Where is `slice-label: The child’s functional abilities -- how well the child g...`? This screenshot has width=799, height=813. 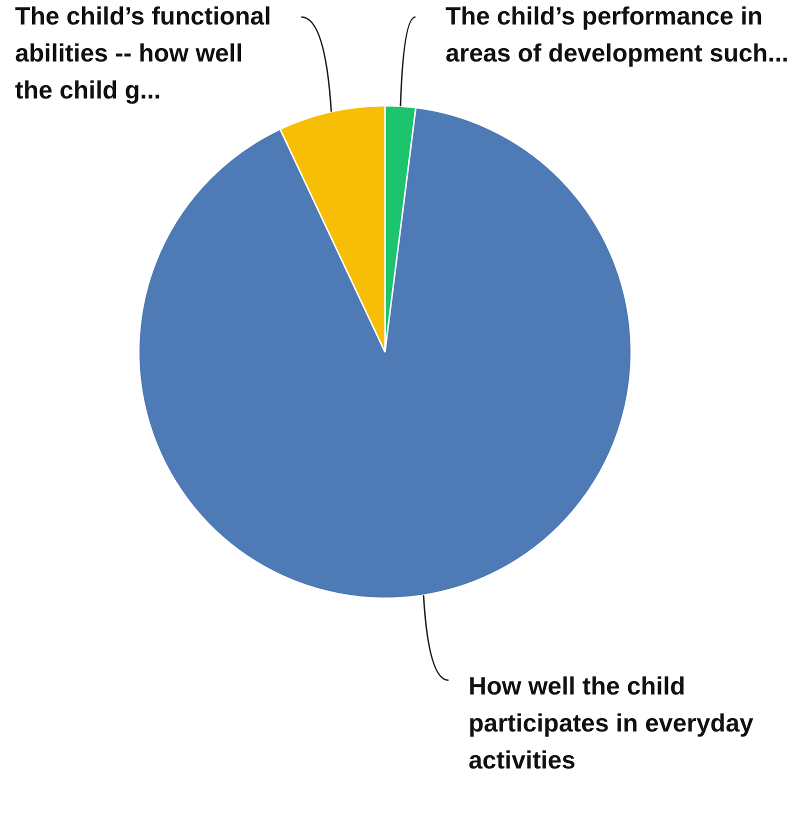
slice-label: The child’s functional abilities -- how well the child g... is located at coordinates (143, 53).